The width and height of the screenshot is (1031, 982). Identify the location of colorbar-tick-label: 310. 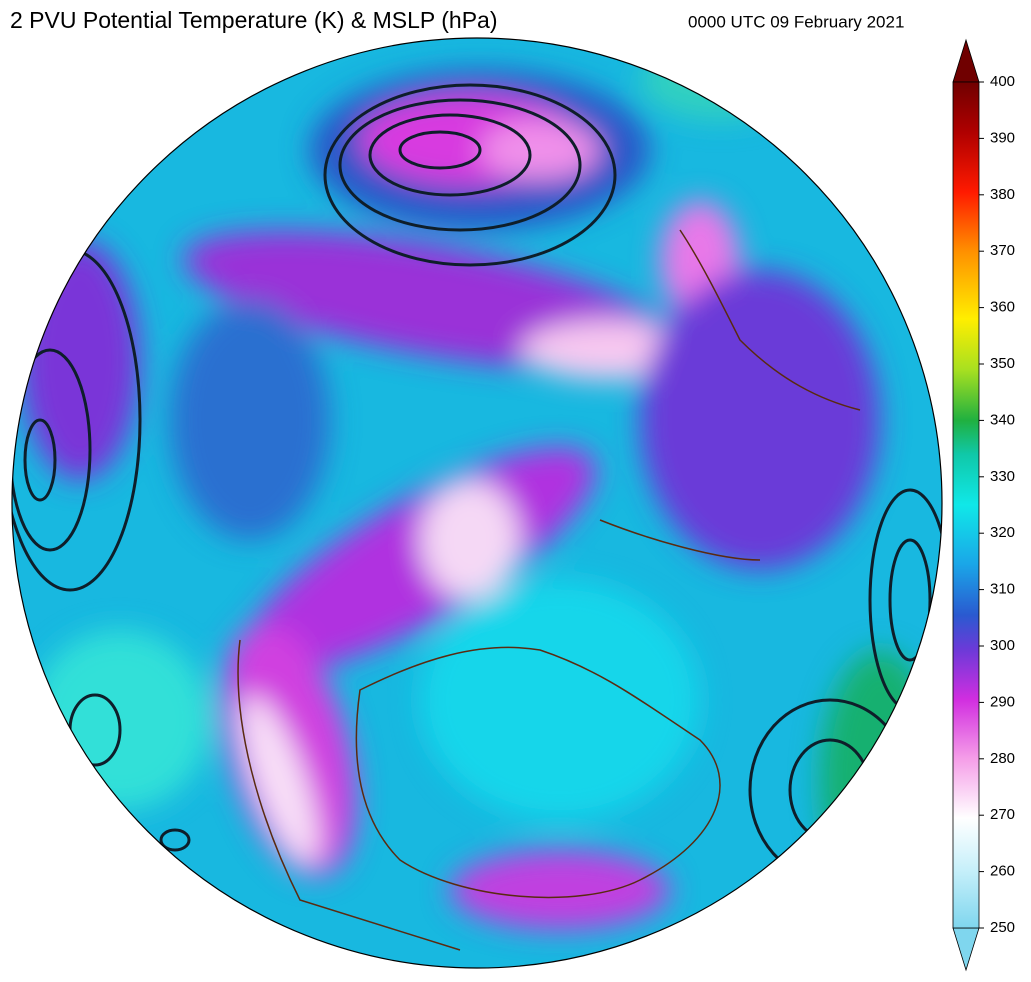
(1002, 589).